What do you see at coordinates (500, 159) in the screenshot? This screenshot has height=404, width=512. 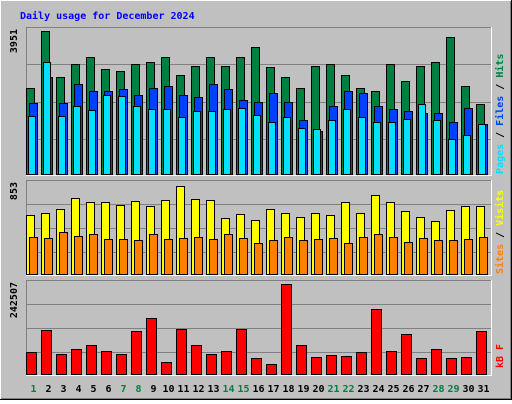 I see `legend-entry-pages: Pages` at bounding box center [500, 159].